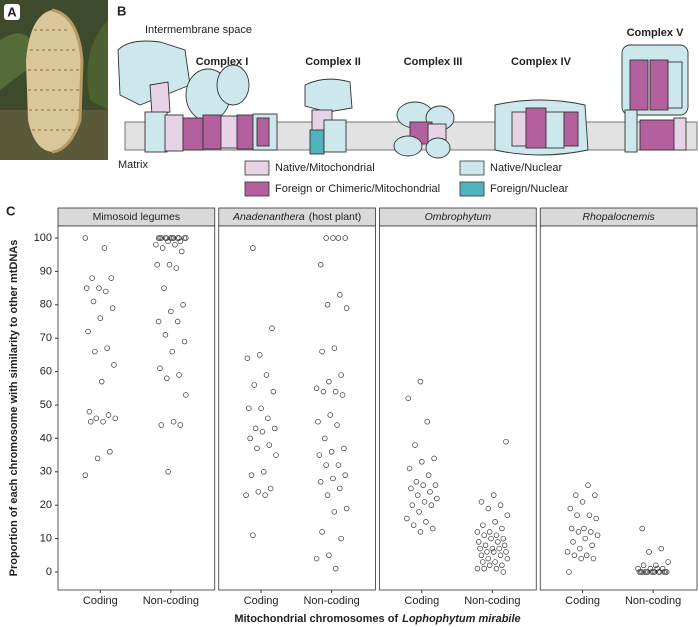  I want to click on compartment-label: Intermembrane space, so click(198, 30).